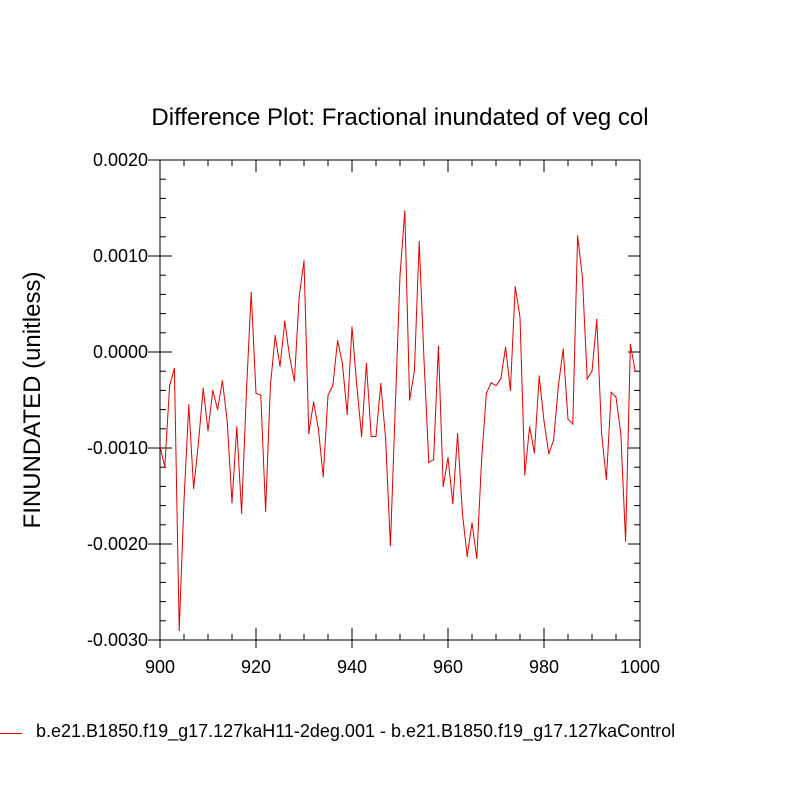 This screenshot has height=800, width=800. What do you see at coordinates (120, 352) in the screenshot?
I see `y-tick-label: 0.0000` at bounding box center [120, 352].